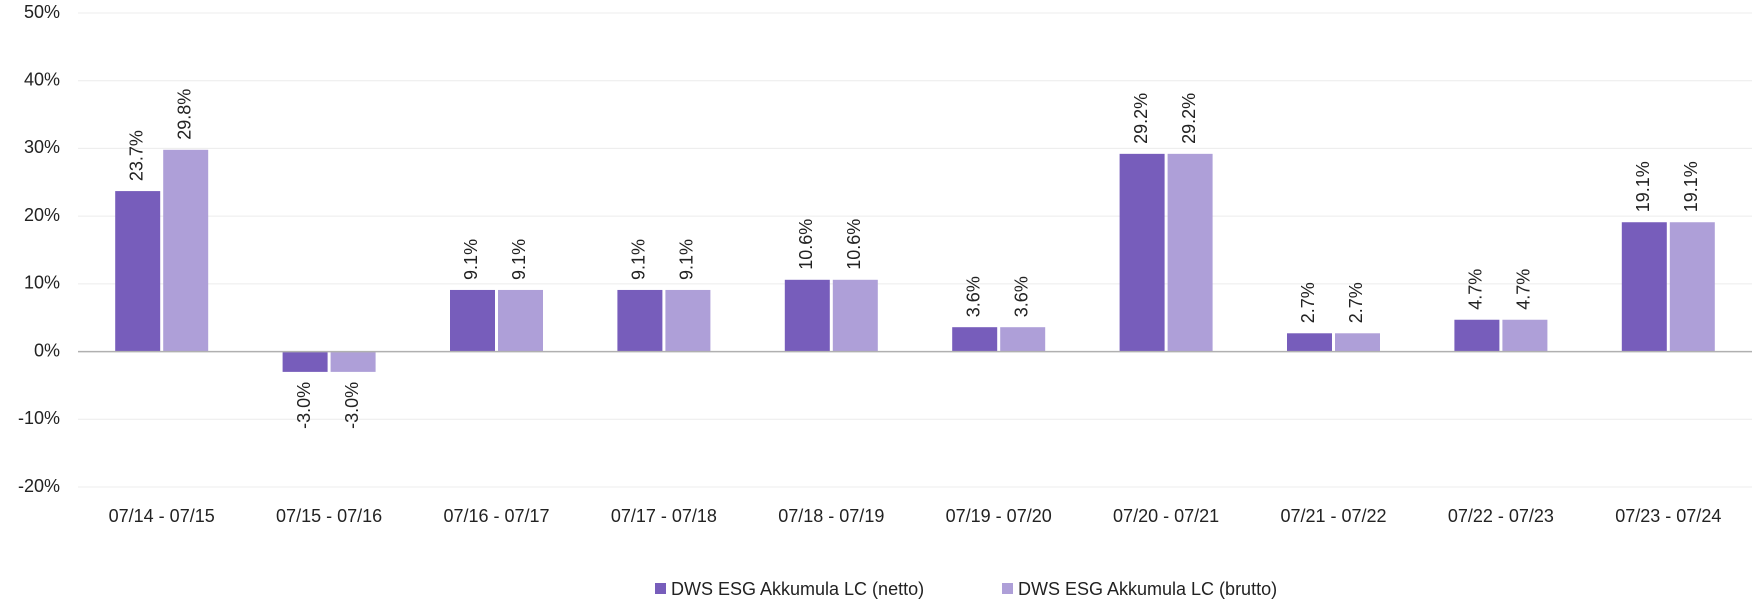 Image resolution: width=1757 pixels, height=602 pixels. What do you see at coordinates (797, 589) in the screenshot?
I see `legend-label: DWS ESG Akkumula LC (netto)` at bounding box center [797, 589].